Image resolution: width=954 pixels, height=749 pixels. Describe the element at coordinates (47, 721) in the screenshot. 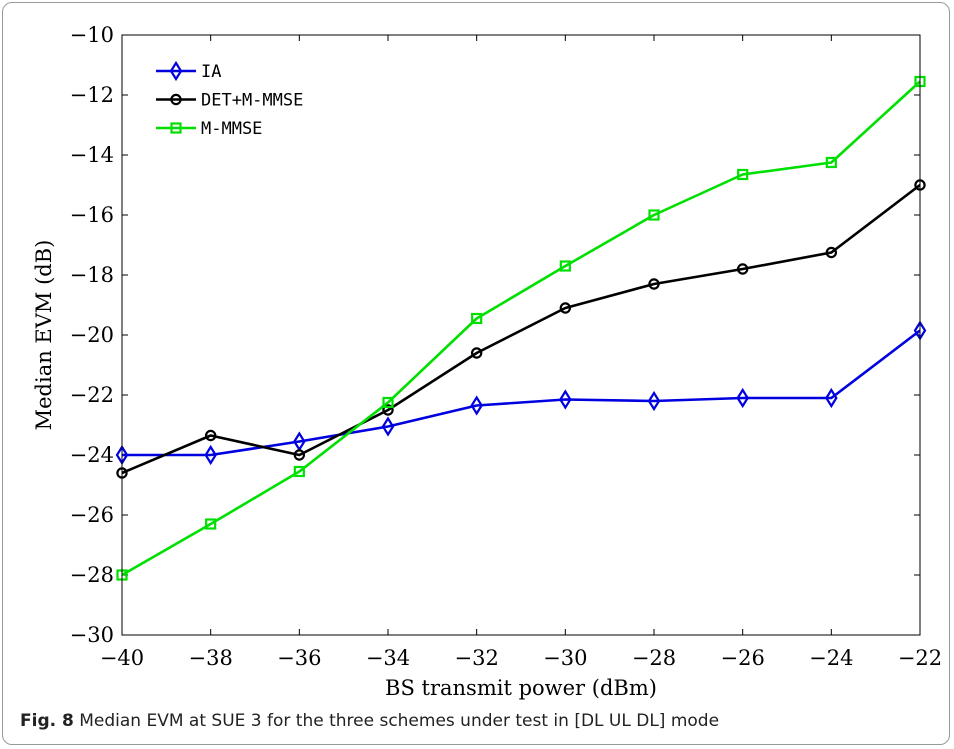

I see `caption-label: Fig. 8` at that location.